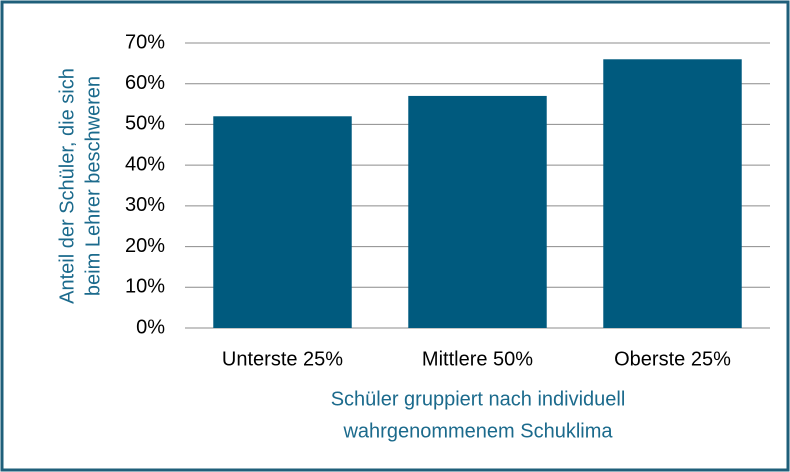 The width and height of the screenshot is (790, 472). I want to click on y-tick-label: 0%, so click(150, 327).